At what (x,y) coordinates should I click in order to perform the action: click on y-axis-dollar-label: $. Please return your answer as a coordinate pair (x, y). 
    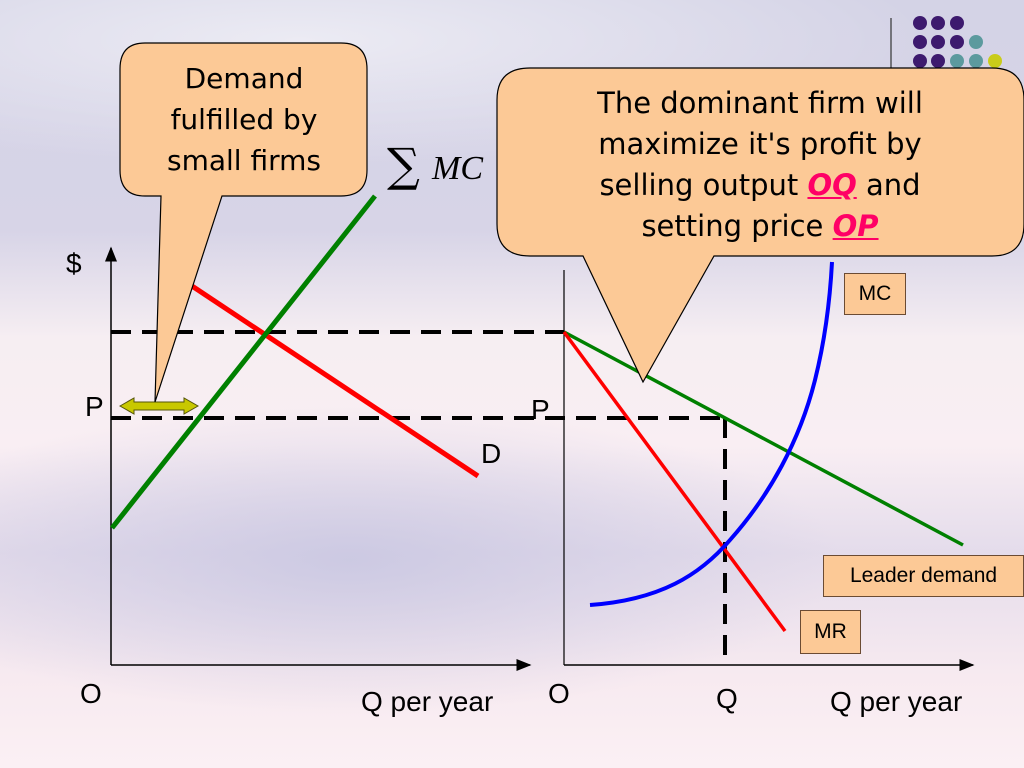
    Looking at the image, I should click on (74, 263).